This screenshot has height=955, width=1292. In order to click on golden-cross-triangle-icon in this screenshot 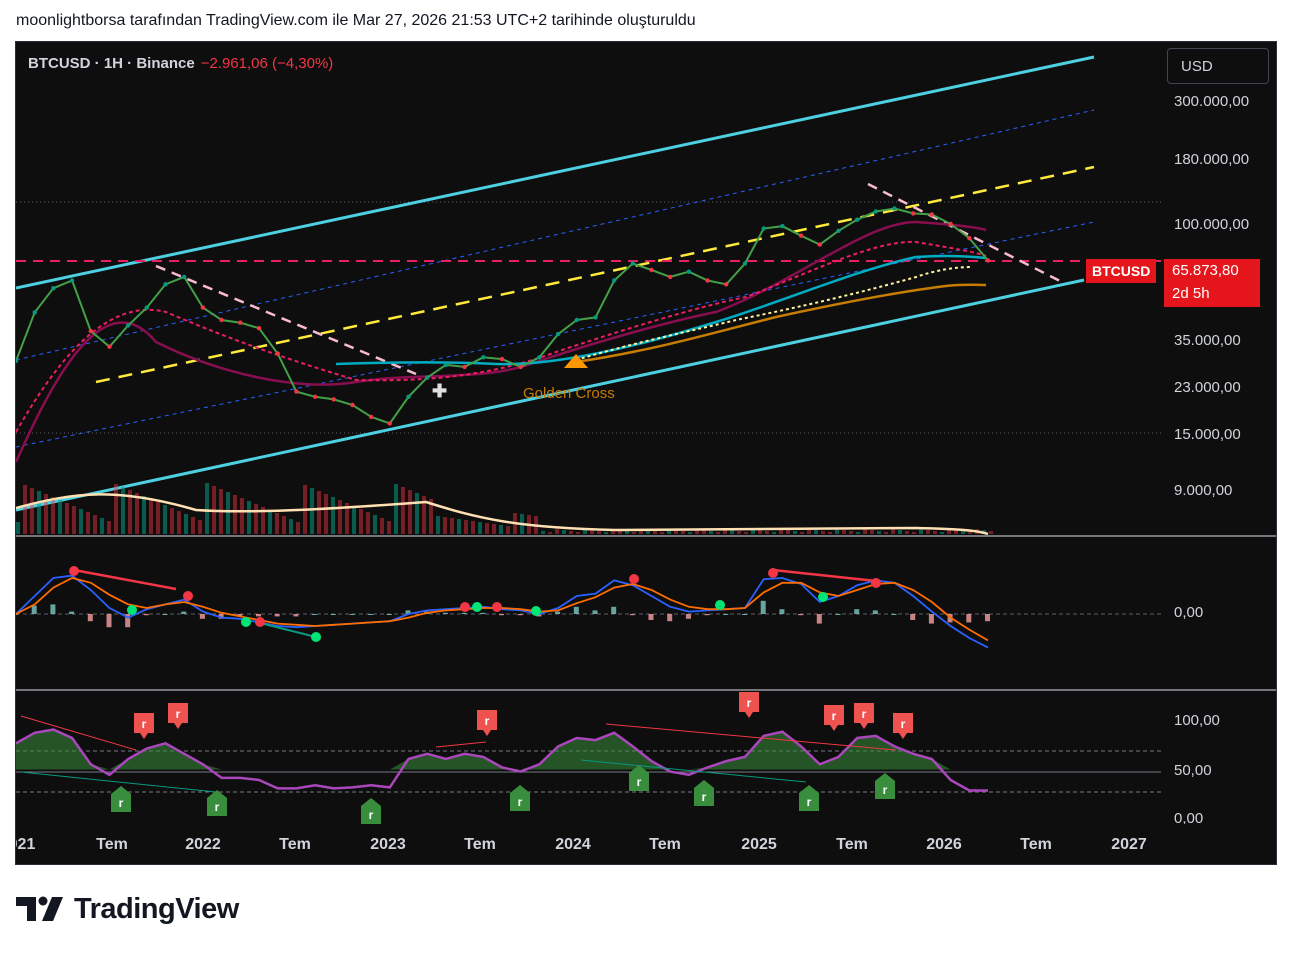, I will do `click(576, 361)`.